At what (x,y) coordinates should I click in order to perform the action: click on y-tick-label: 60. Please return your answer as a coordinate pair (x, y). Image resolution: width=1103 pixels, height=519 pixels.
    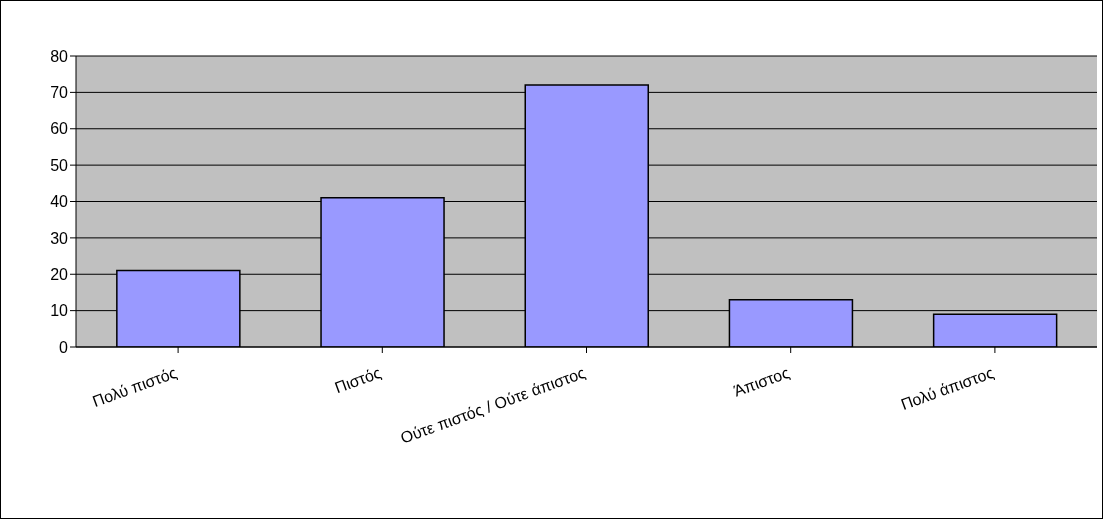
    Looking at the image, I should click on (59, 129).